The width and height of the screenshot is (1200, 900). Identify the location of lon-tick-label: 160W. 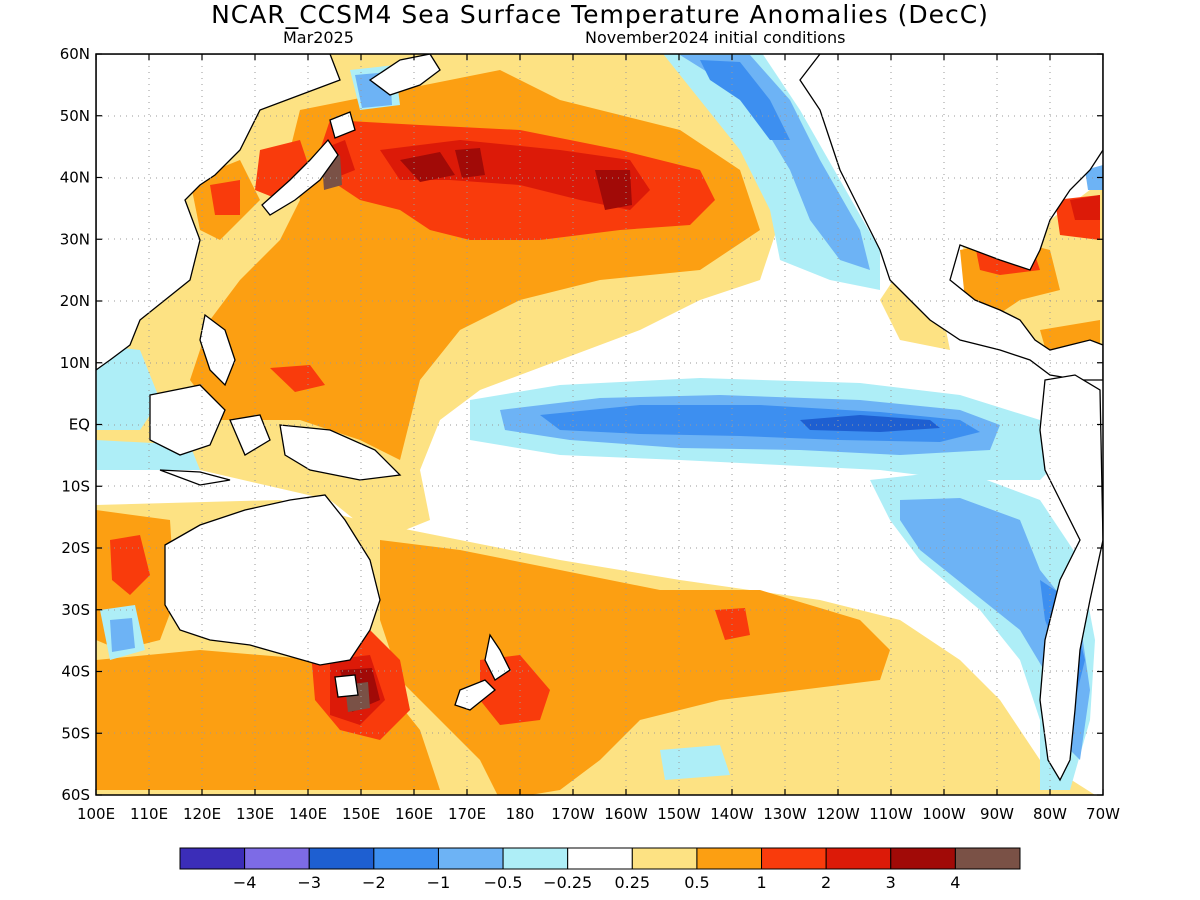
(626, 814).